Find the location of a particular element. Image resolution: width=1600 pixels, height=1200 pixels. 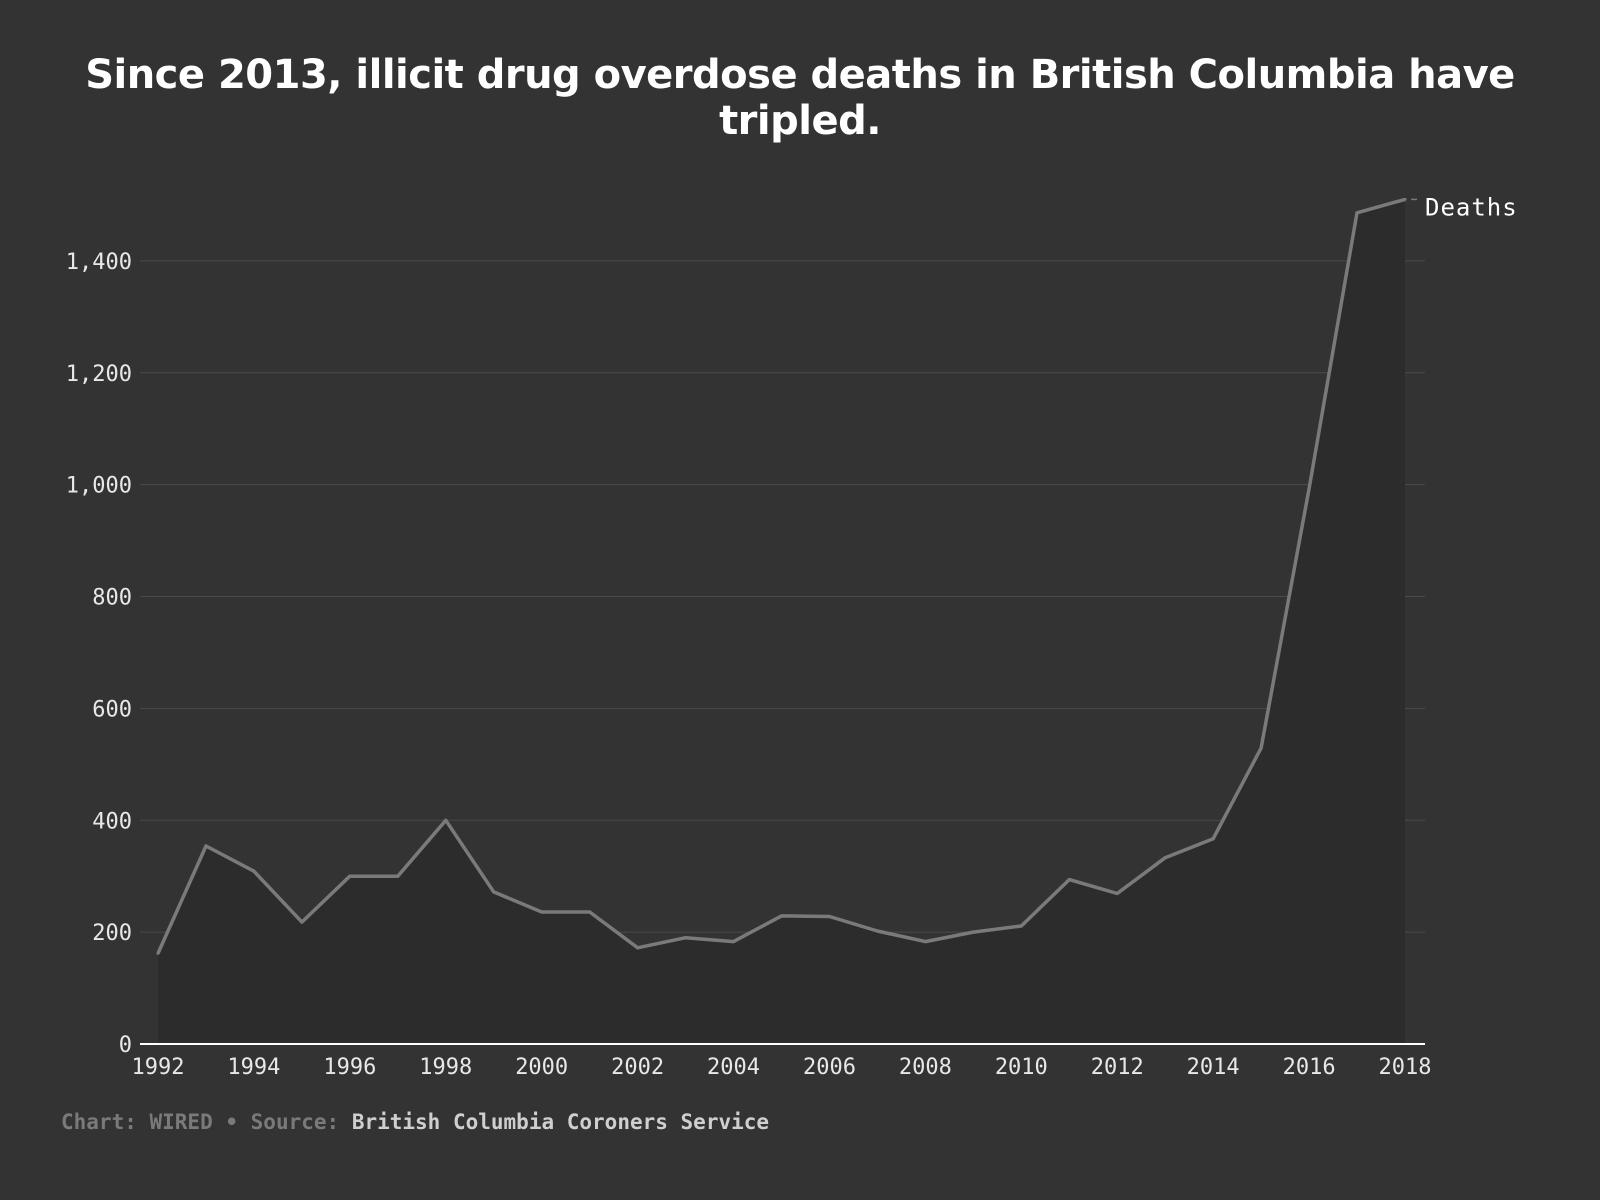

y-tick-label: 400 is located at coordinates (112, 821).